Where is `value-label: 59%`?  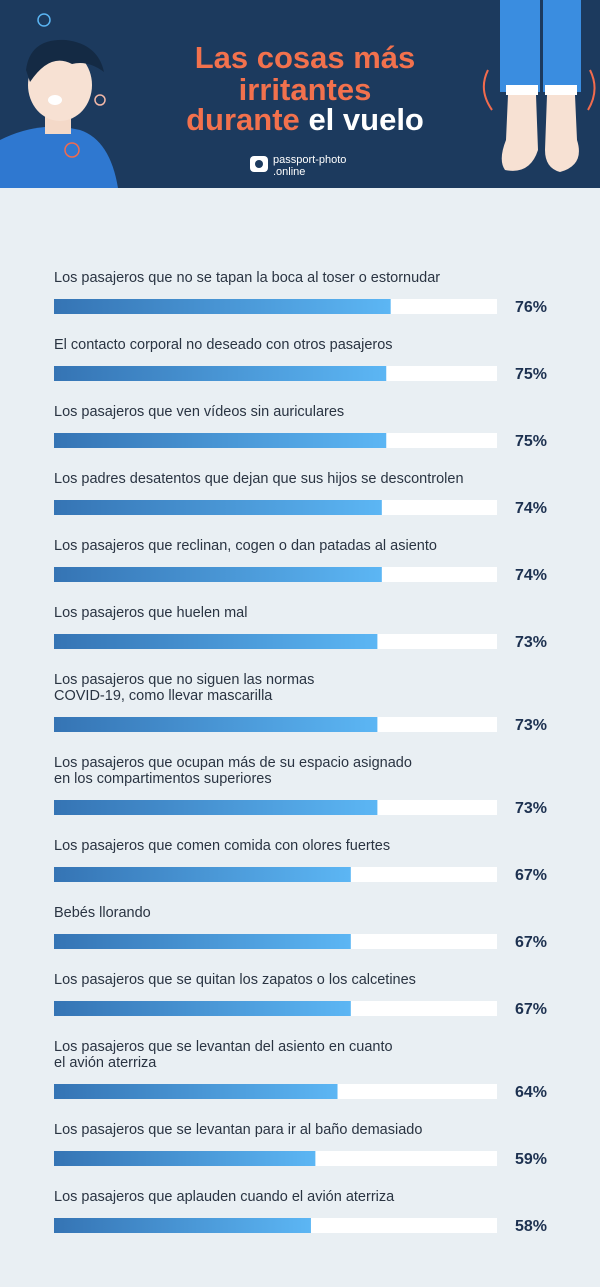
value-label: 59% is located at coordinates (531, 1159).